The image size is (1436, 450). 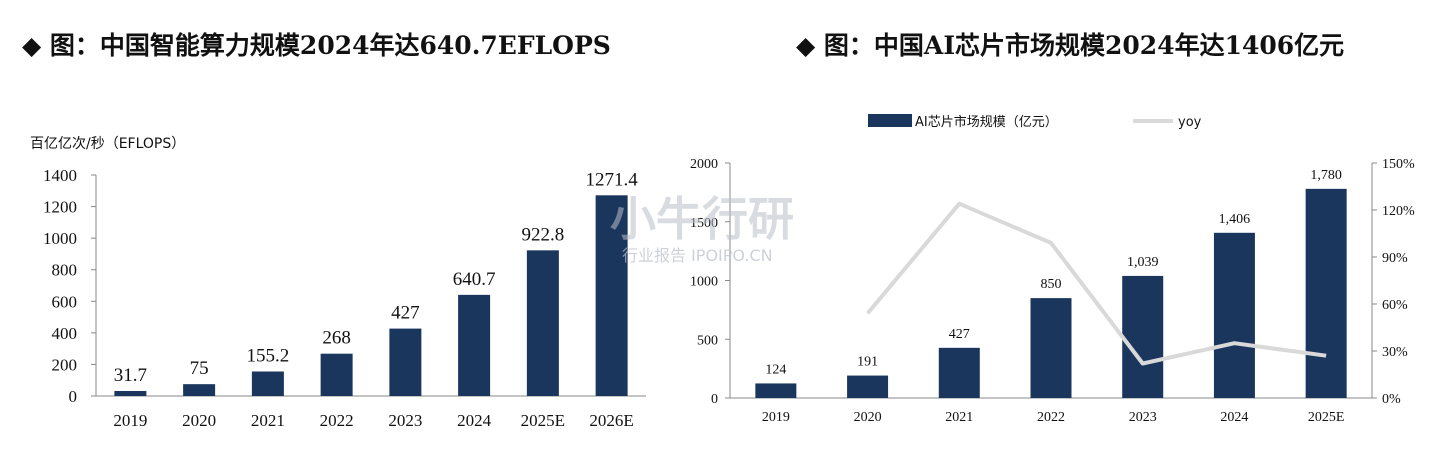 What do you see at coordinates (697, 255) in the screenshot?
I see `watermark-subtext: 行业报告 IPOIPO.CN` at bounding box center [697, 255].